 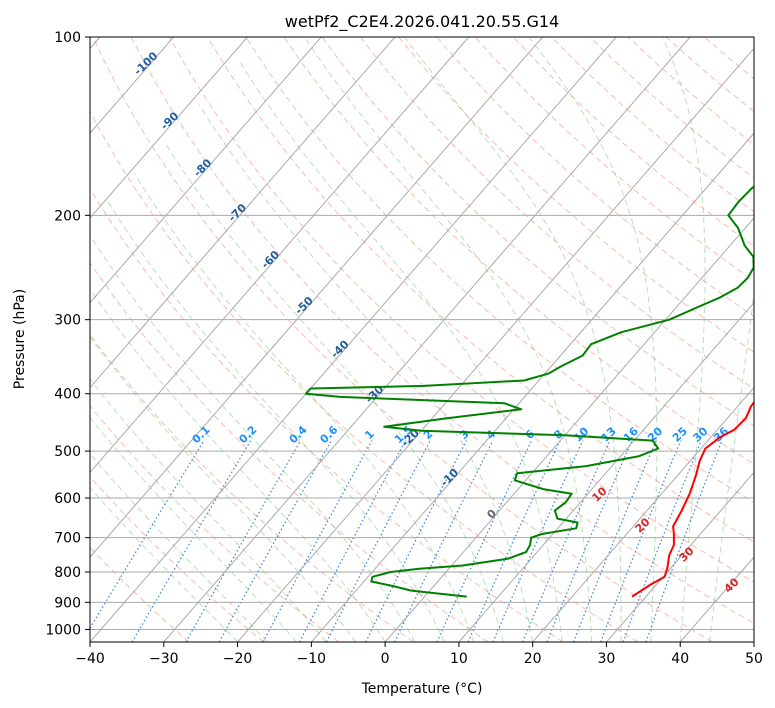 What do you see at coordinates (422, 22) in the screenshot?
I see `chart-title: wetPf2_C2E4.2026.041.20.55.G14` at bounding box center [422, 22].